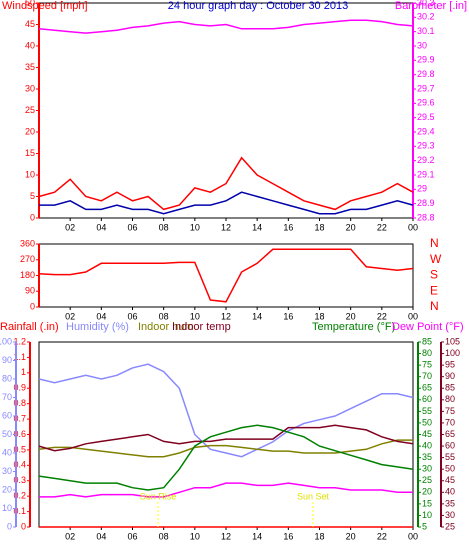 The height and width of the screenshot is (555, 469). I want to click on legend-entry: Temperature (°F), so click(353, 327).